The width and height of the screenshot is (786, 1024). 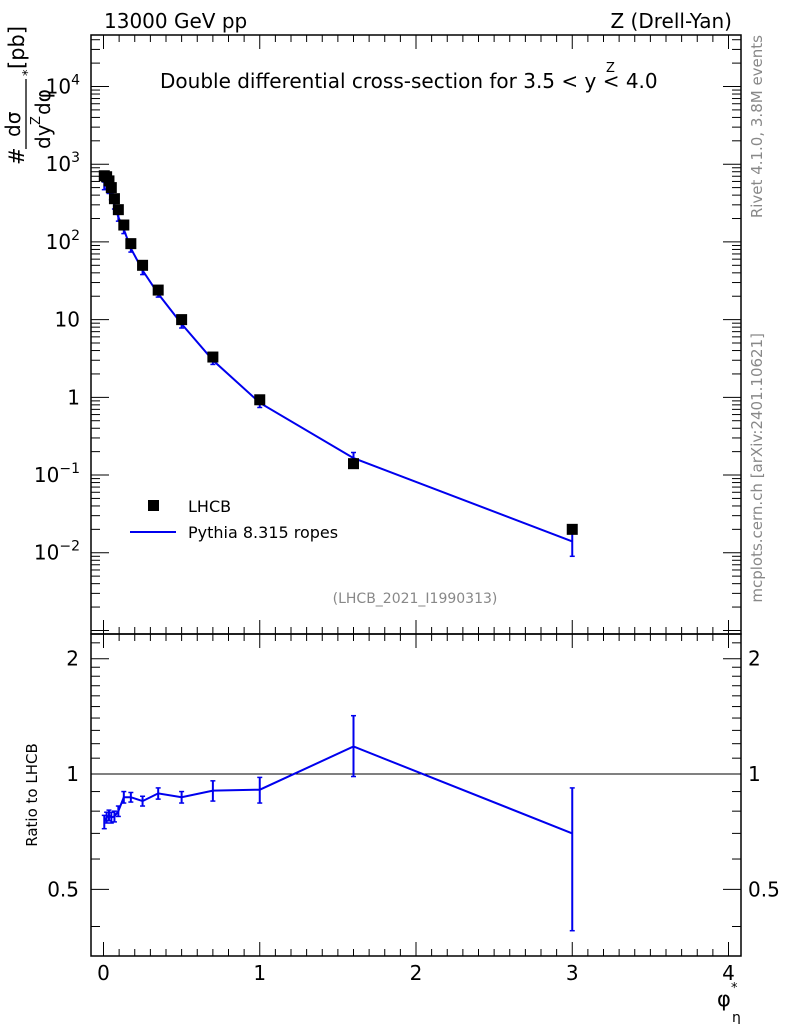 What do you see at coordinates (57, 474) in the screenshot?
I see `main-ytick-label: 10⁻¹` at bounding box center [57, 474].